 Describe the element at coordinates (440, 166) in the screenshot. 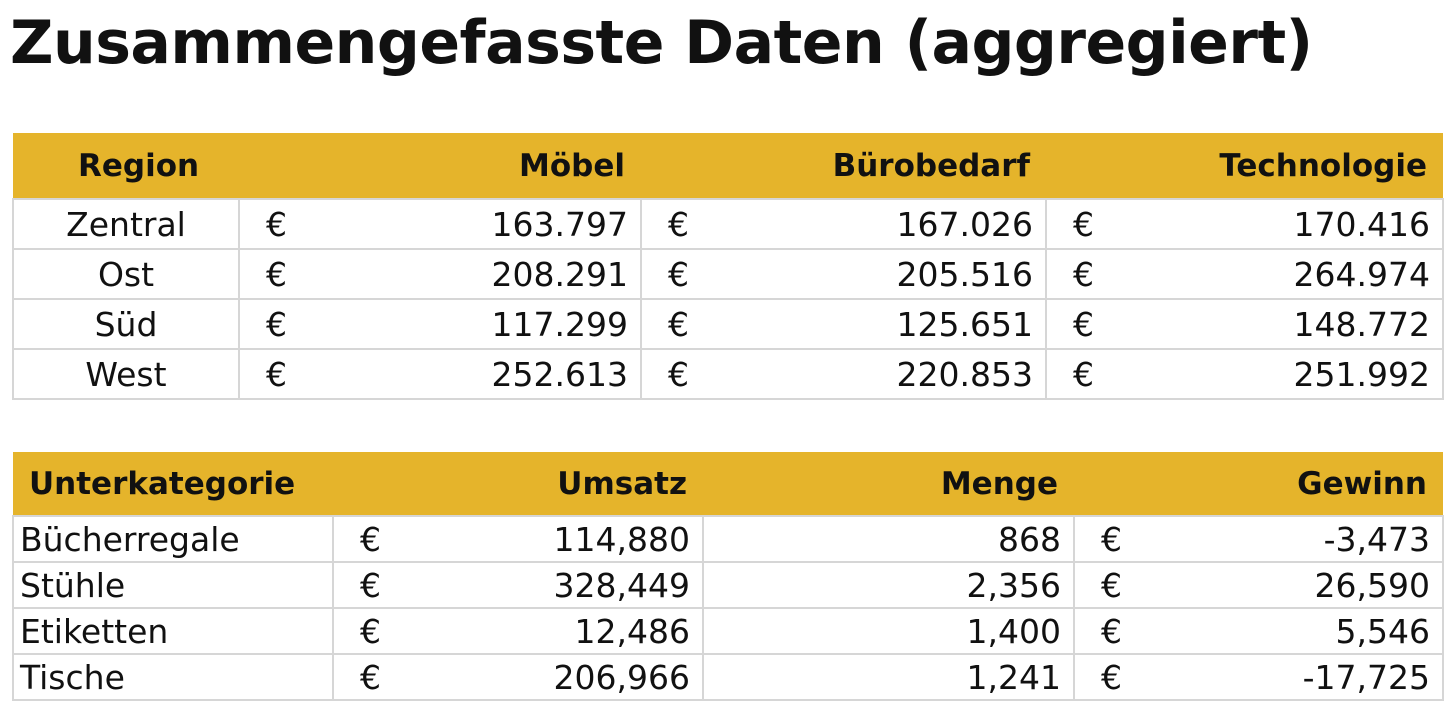

I see `column-header: Möbel` at that location.